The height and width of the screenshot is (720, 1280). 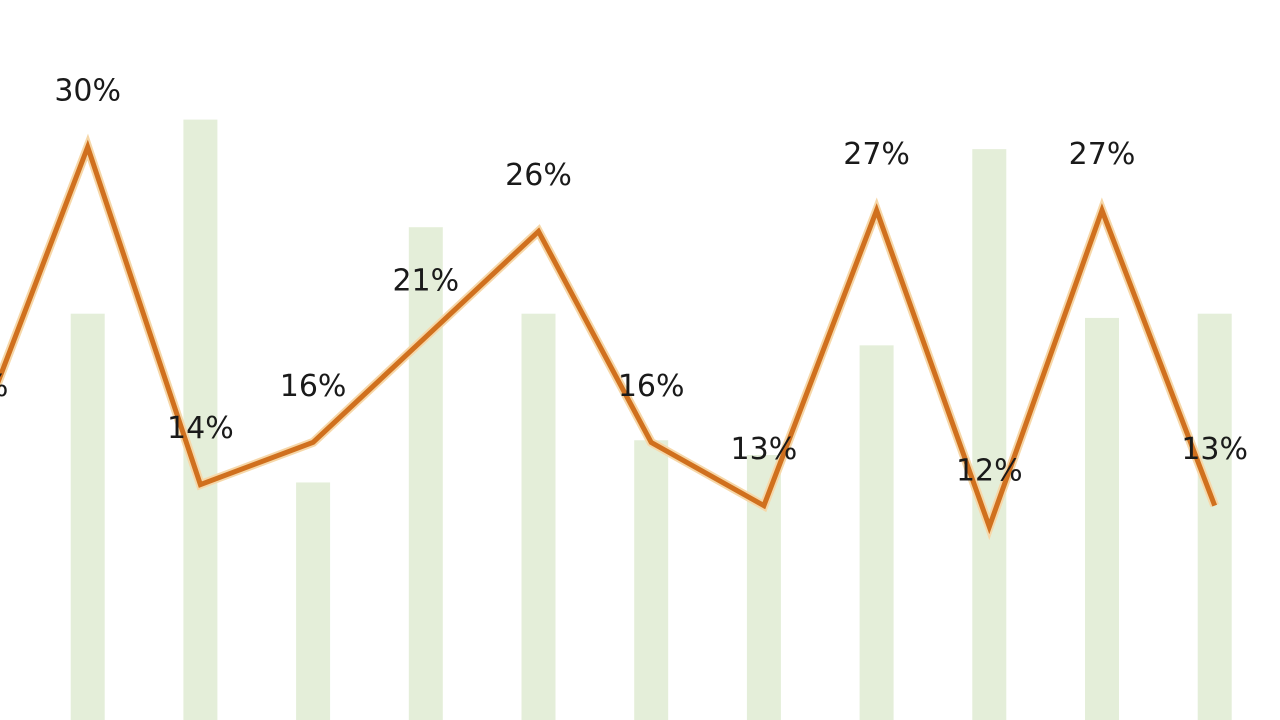 I want to click on data-label: 21%, so click(x=425, y=280).